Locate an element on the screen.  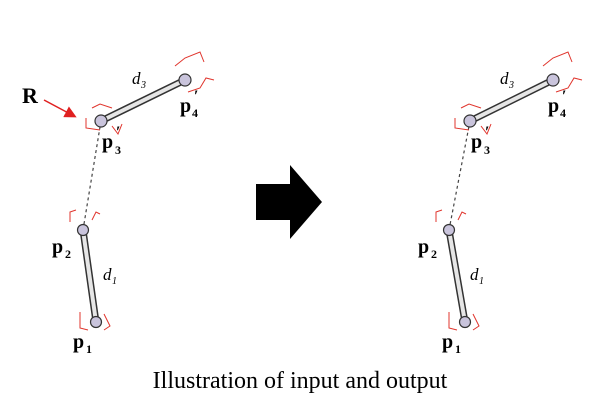
transform-arrow-icon is located at coordinates (289, 202).